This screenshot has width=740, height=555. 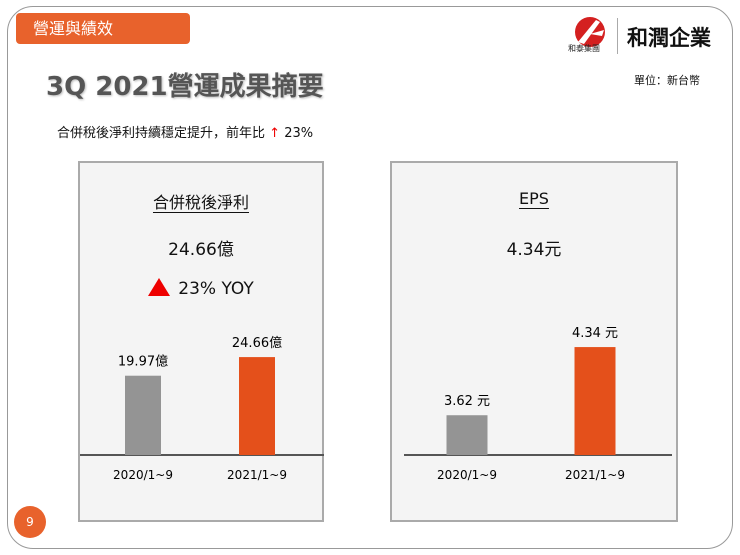 I want to click on panel-value: 4.34元, so click(x=534, y=250).